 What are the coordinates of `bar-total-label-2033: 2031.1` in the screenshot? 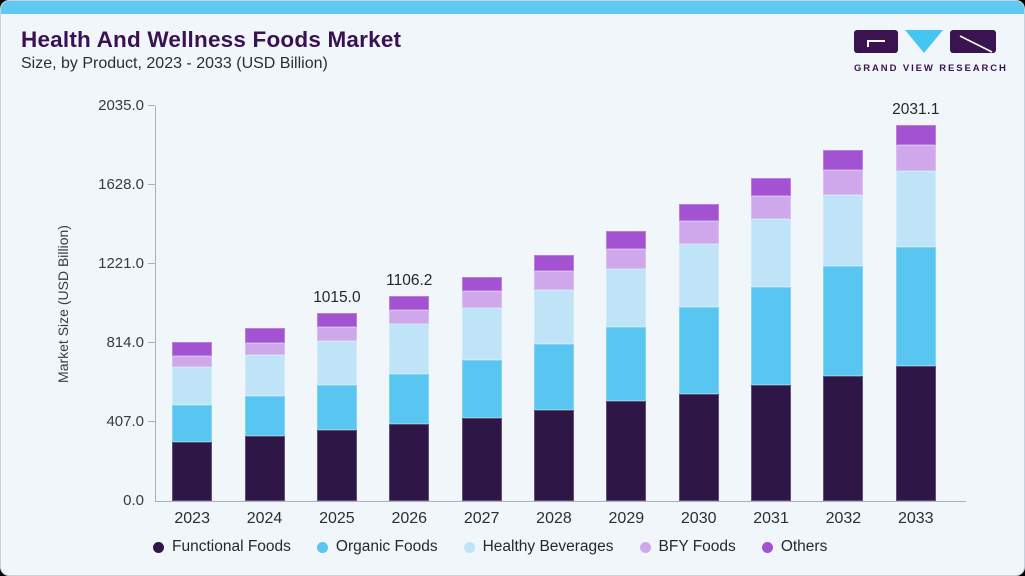 It's located at (916, 109).